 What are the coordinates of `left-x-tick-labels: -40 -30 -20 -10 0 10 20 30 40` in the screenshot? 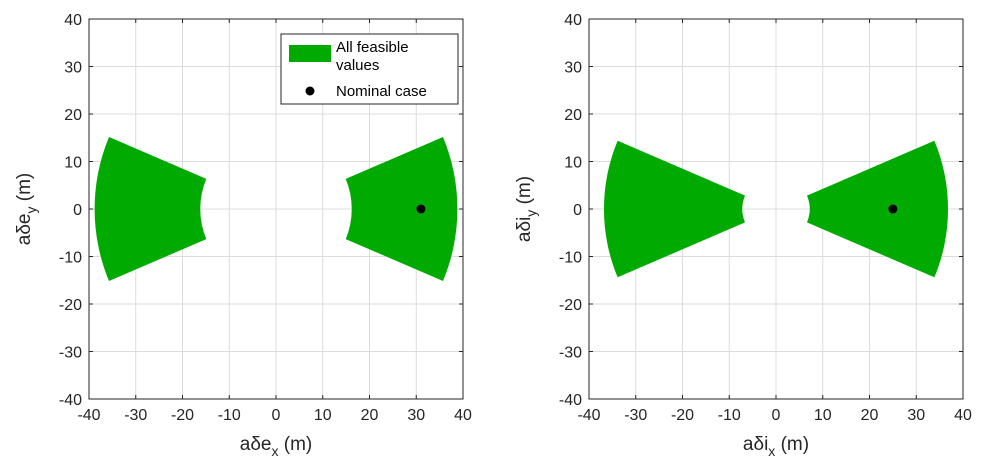 It's located at (274, 415).